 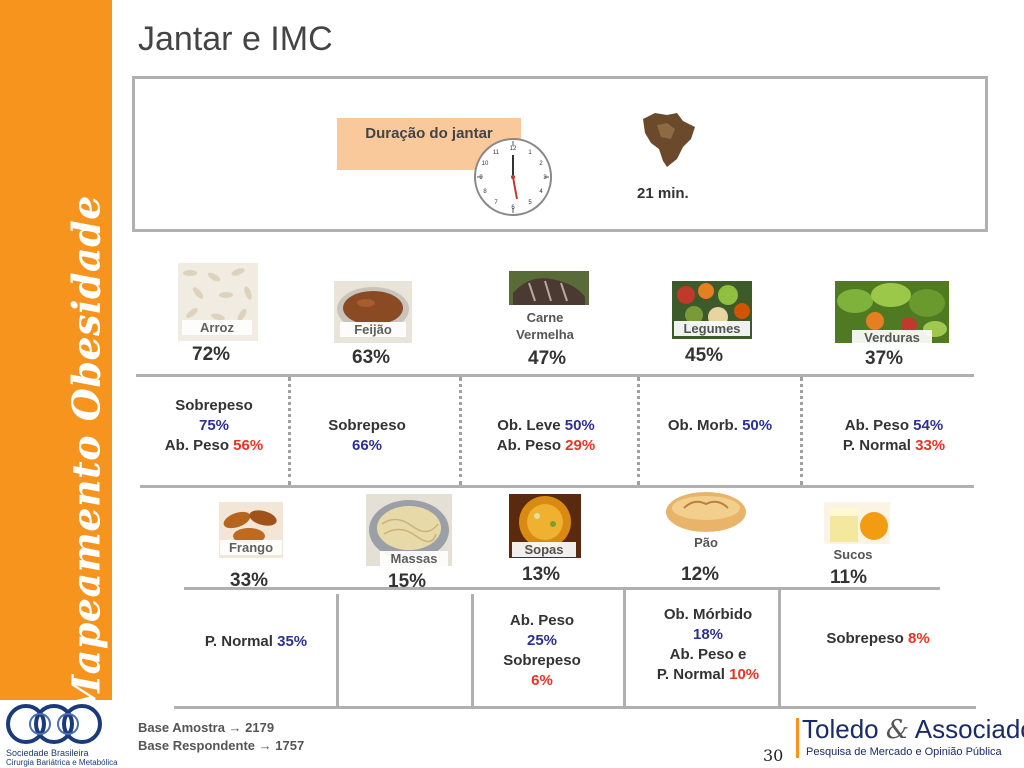 What do you see at coordinates (292, 641) in the screenshot?
I see `cell-value: 35%` at bounding box center [292, 641].